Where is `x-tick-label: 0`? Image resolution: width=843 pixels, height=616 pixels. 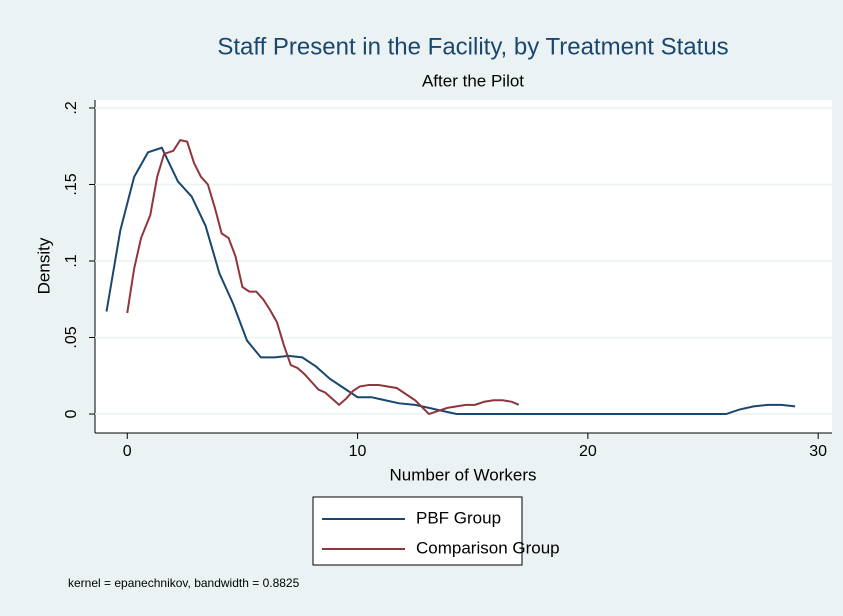
x-tick-label: 0 is located at coordinates (127, 451).